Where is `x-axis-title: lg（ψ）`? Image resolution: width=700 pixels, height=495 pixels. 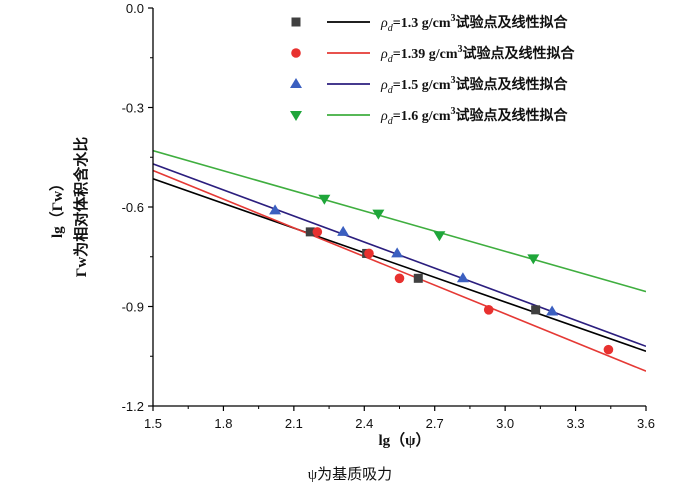
x-axis-title: lg（ψ） is located at coordinates (405, 440).